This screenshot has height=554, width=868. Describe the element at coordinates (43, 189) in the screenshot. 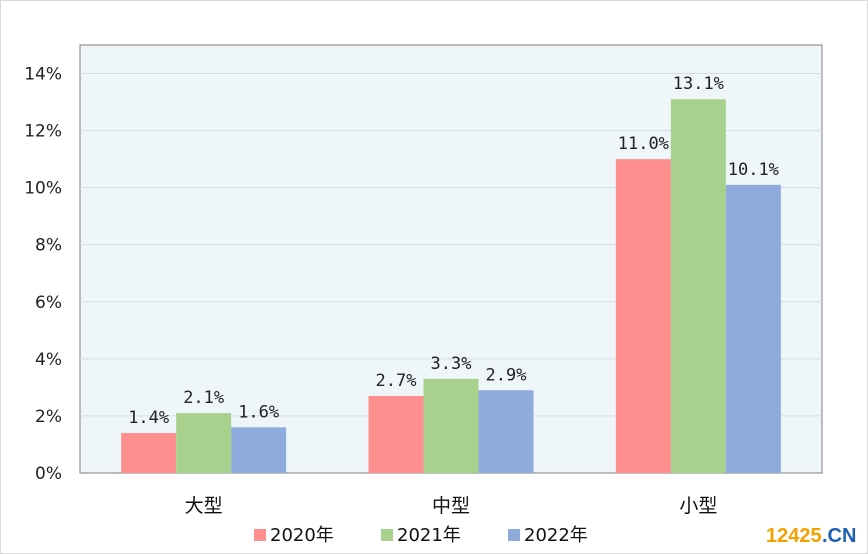

I see `y-tick-label: 10%` at that location.